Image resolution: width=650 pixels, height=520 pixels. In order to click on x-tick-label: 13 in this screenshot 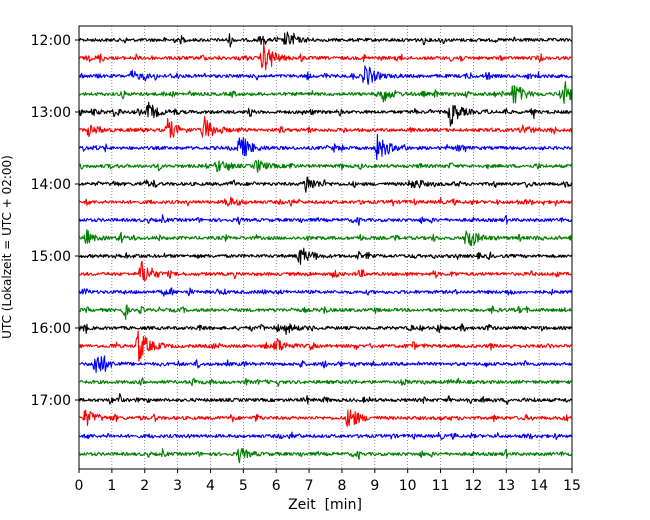, I will do `click(506, 486)`.